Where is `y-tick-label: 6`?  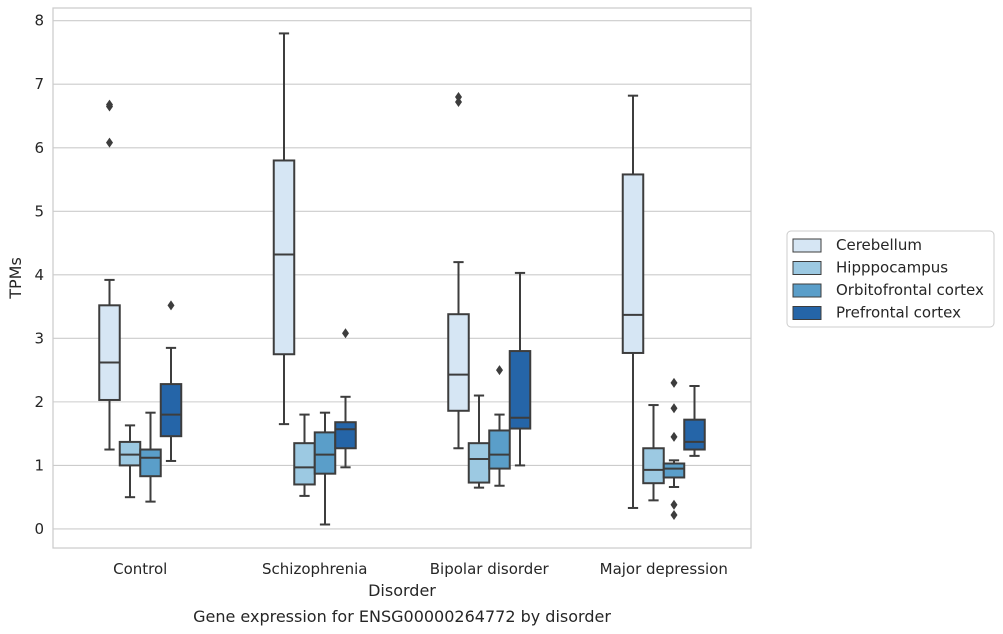 y-tick-label: 6 is located at coordinates (39, 148).